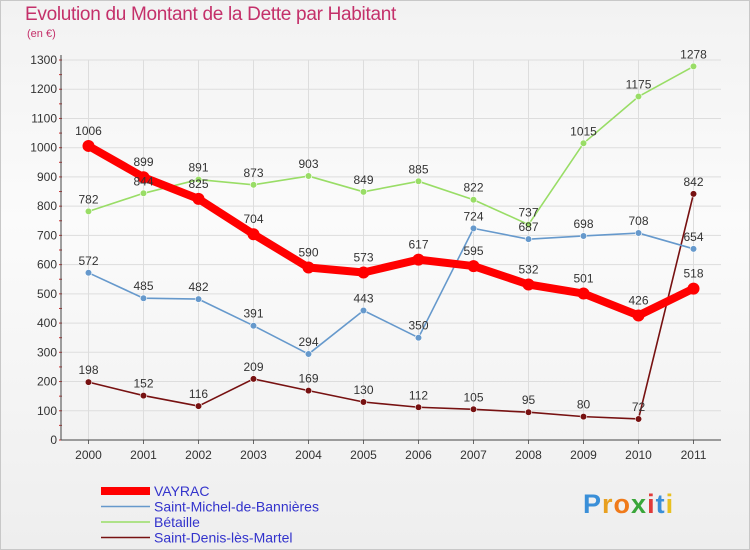  What do you see at coordinates (638, 300) in the screenshot?
I see `data-label-vayrac: 426` at bounding box center [638, 300].